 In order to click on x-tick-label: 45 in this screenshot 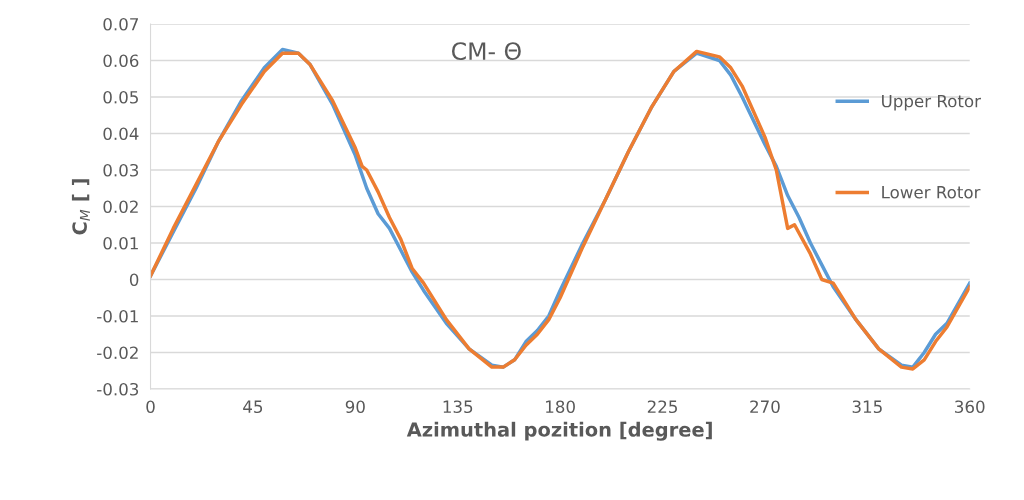, I will do `click(253, 407)`.